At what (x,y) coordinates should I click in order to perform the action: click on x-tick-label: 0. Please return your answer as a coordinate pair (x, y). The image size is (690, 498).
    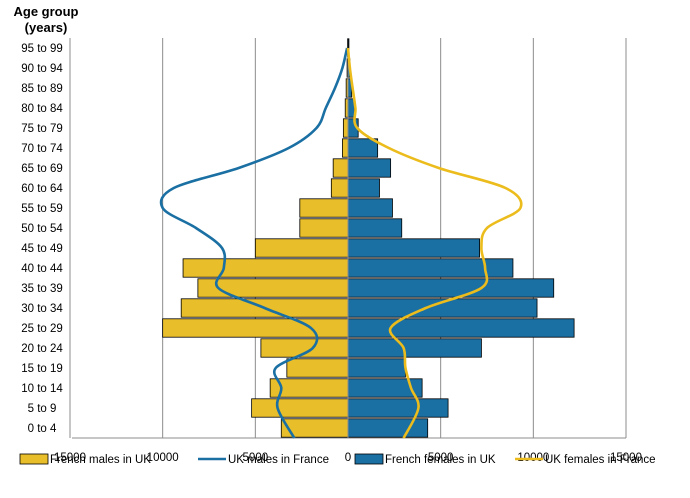
    Looking at the image, I should click on (348, 458).